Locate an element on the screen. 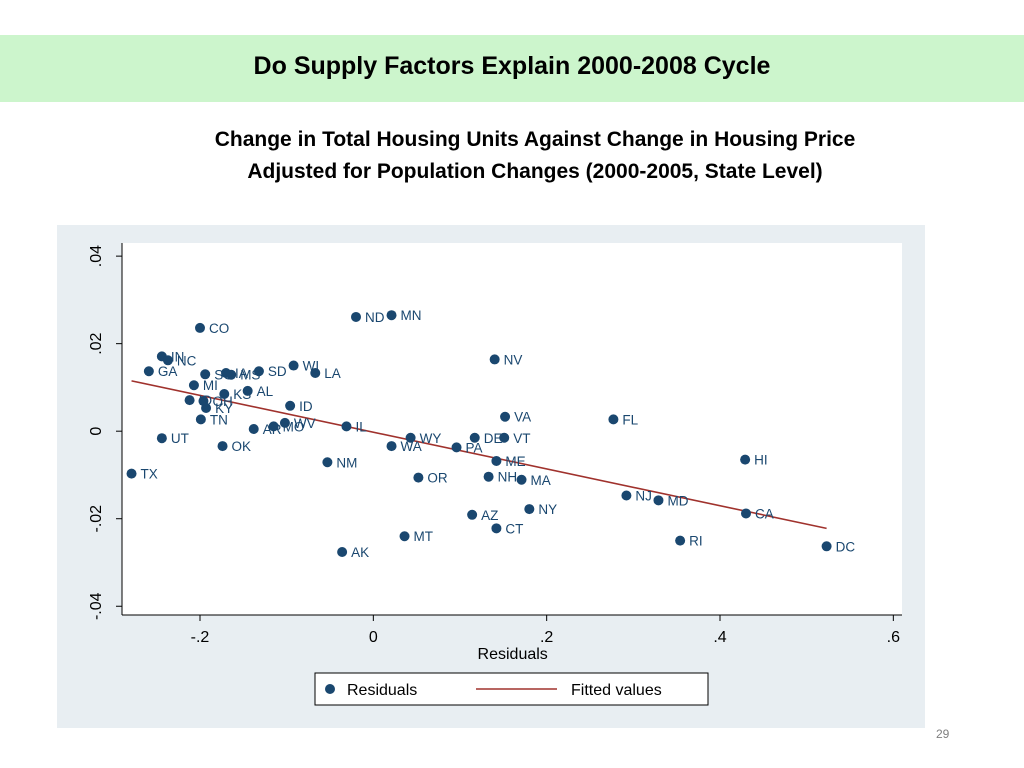 The width and height of the screenshot is (1024, 768). data-point-label: MN is located at coordinates (411, 315).